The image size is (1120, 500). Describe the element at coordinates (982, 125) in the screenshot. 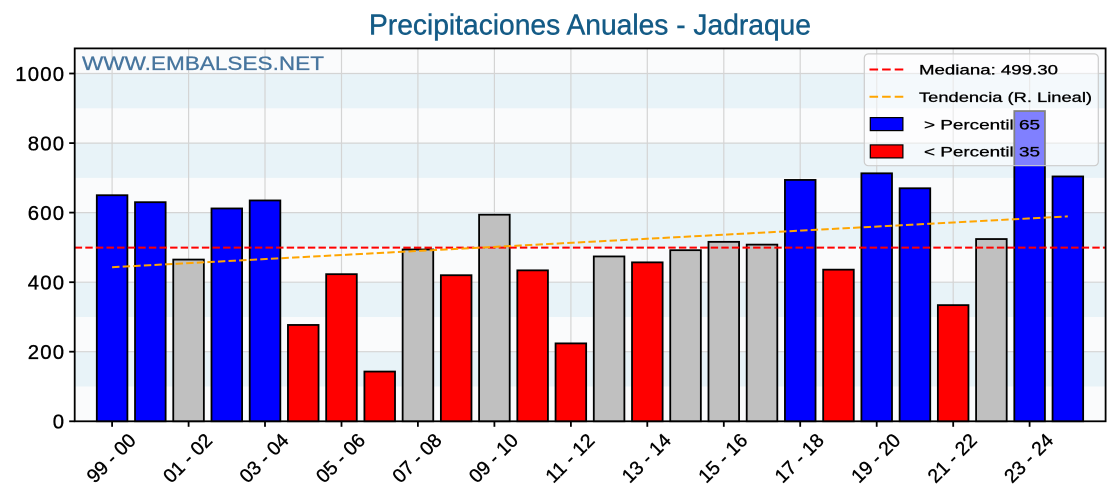

I see `svg-text: > Percentil 65` at that location.